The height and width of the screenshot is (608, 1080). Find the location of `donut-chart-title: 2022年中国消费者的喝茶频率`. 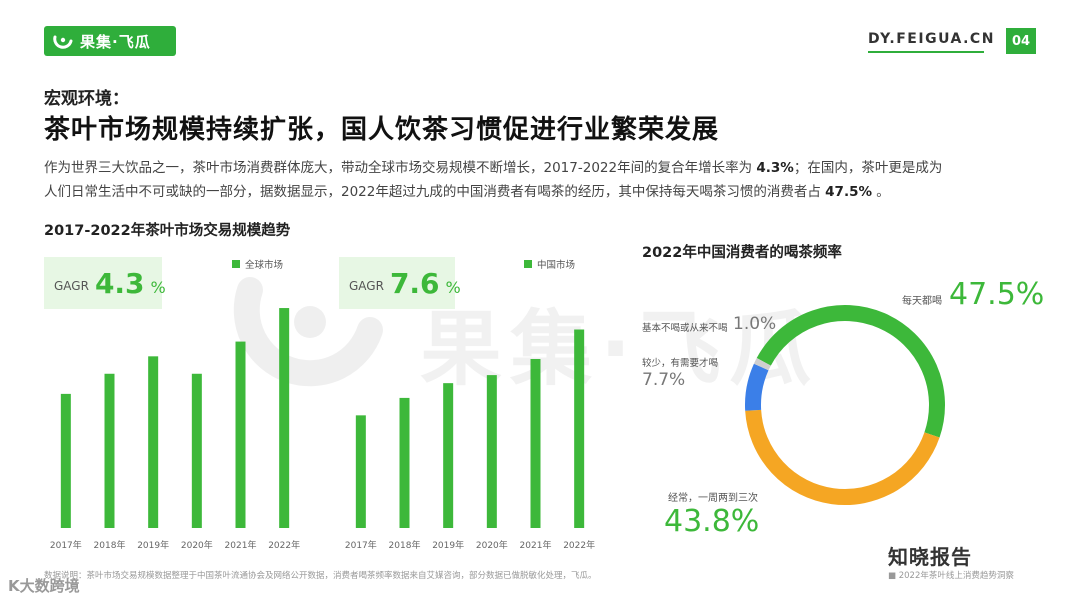

donut-chart-title: 2022年中国消费者的喝茶频率 is located at coordinates (742, 253).